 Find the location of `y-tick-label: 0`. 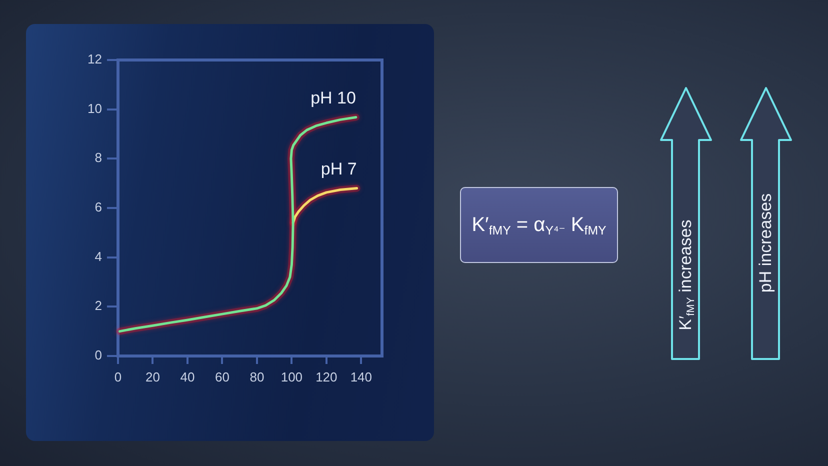

y-tick-label: 0 is located at coordinates (98, 355).